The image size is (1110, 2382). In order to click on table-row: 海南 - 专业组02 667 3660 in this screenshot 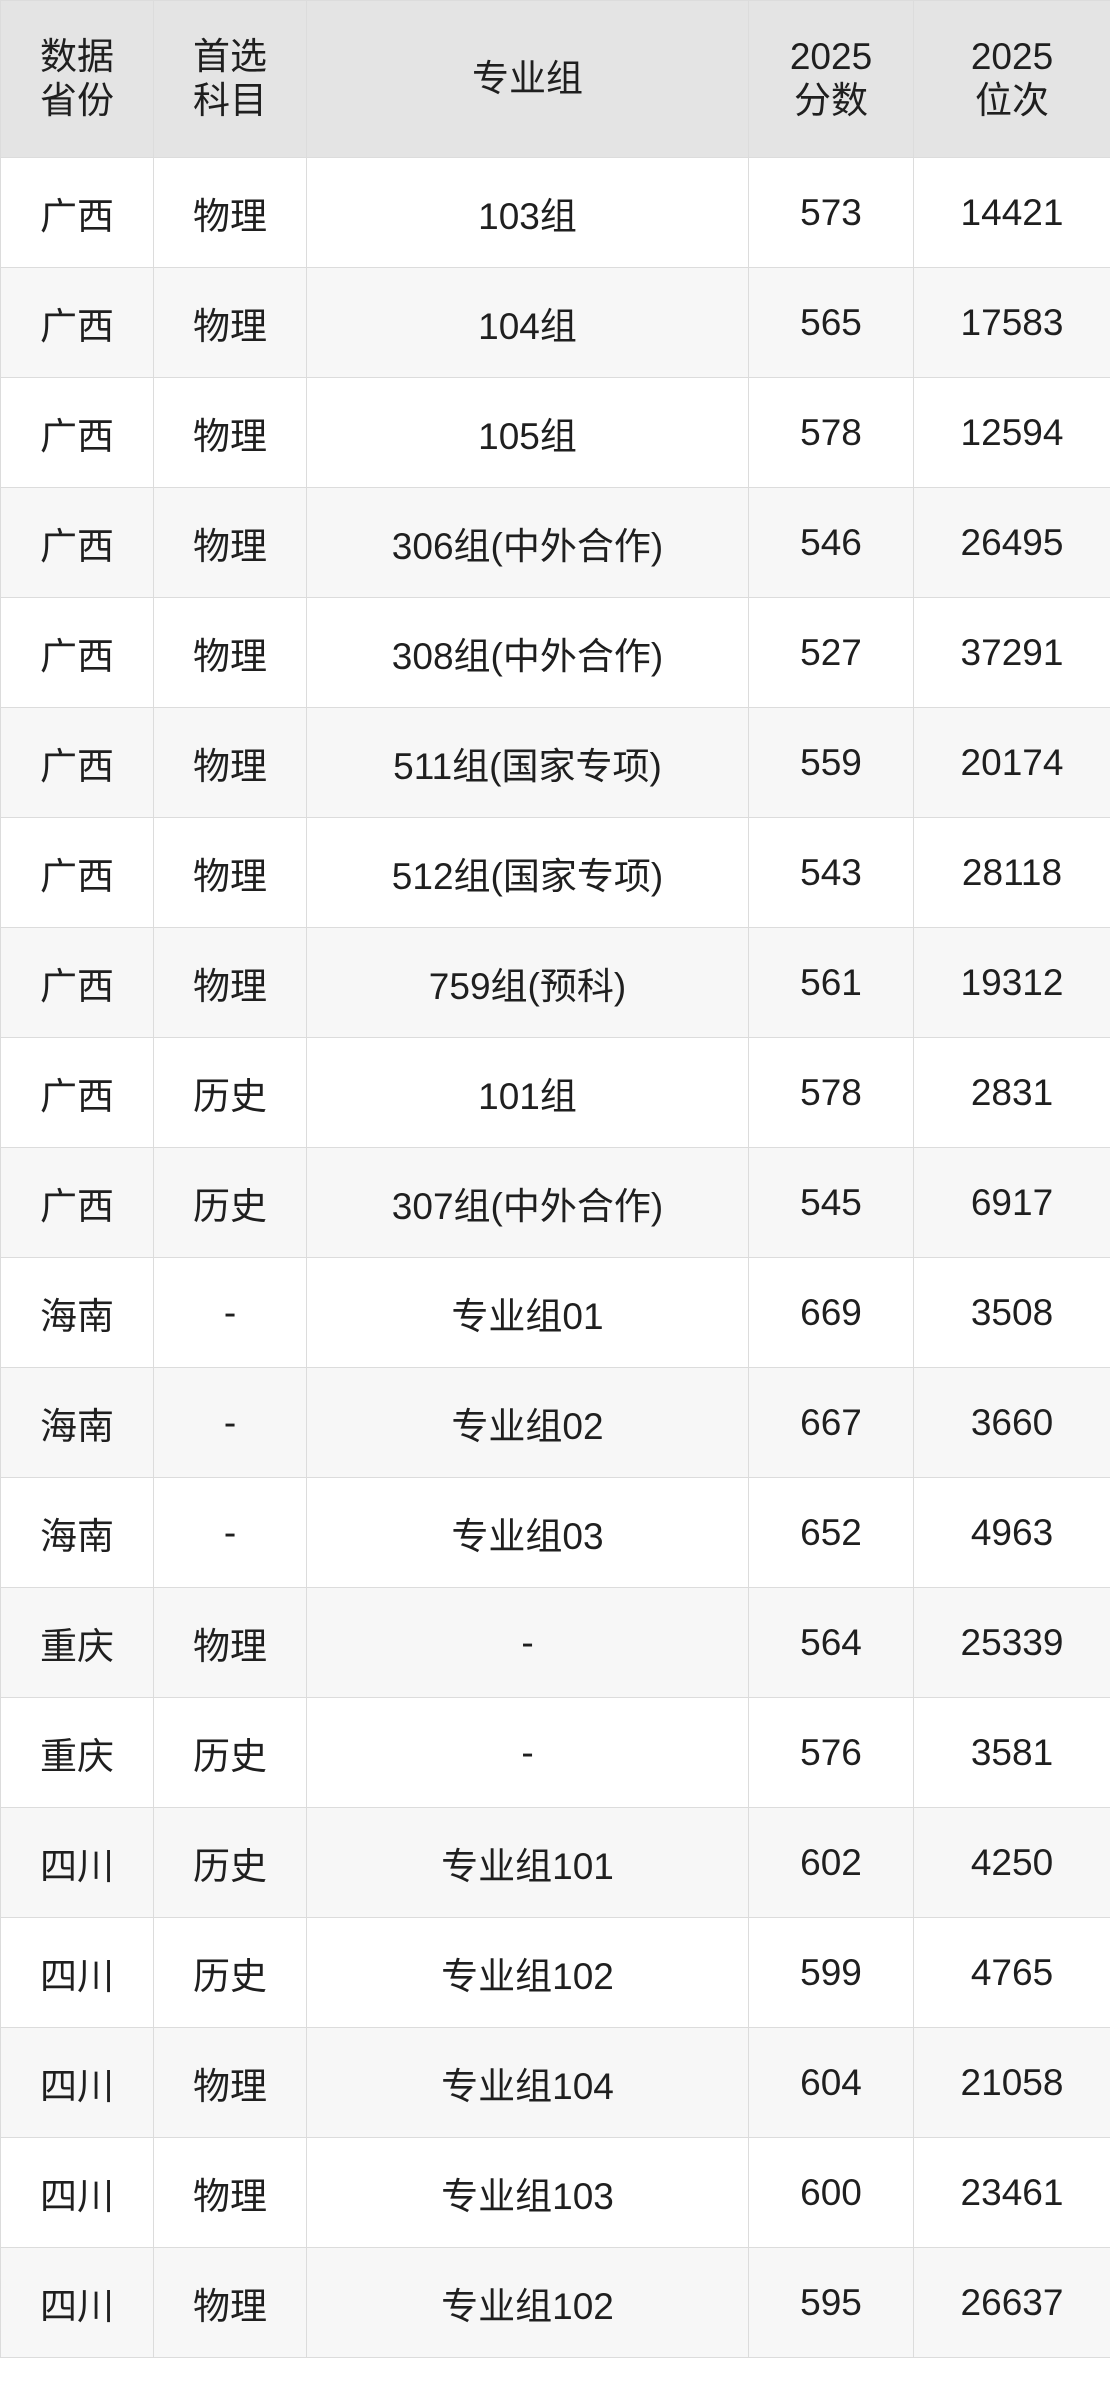, I will do `click(555, 1422)`.